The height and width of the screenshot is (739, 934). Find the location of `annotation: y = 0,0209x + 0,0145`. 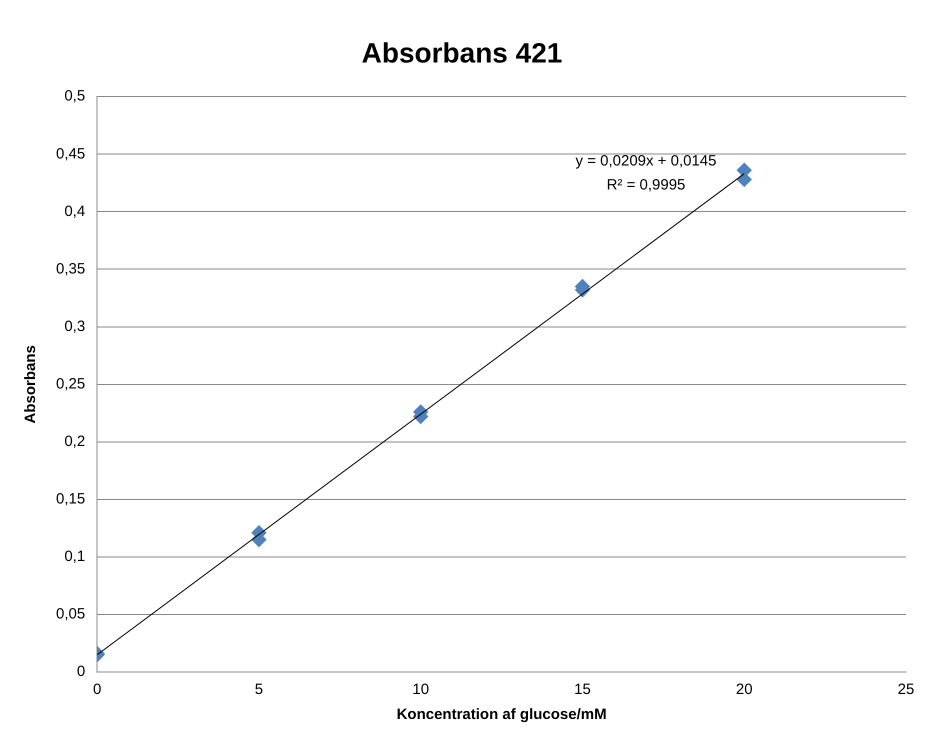

annotation: y = 0,0209x + 0,0145 is located at coordinates (646, 161).